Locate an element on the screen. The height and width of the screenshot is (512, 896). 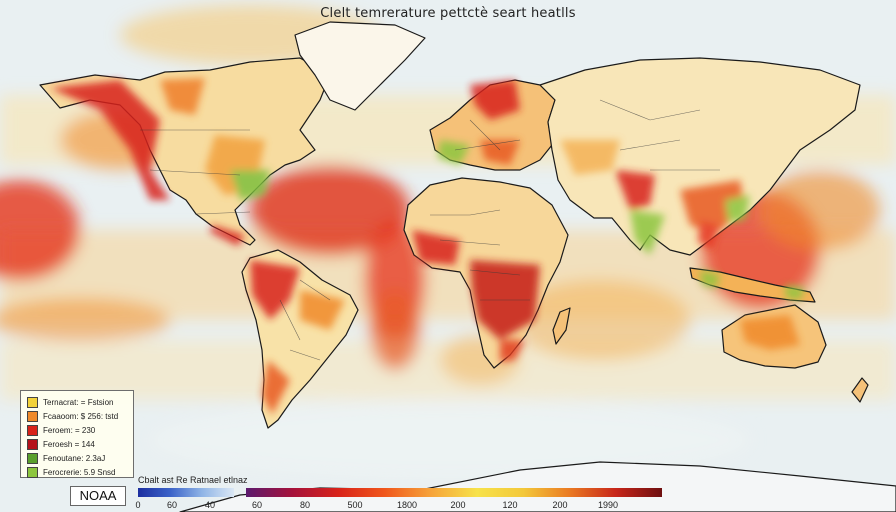
legend-label: Feroesh = 144 is located at coordinates (69, 444).